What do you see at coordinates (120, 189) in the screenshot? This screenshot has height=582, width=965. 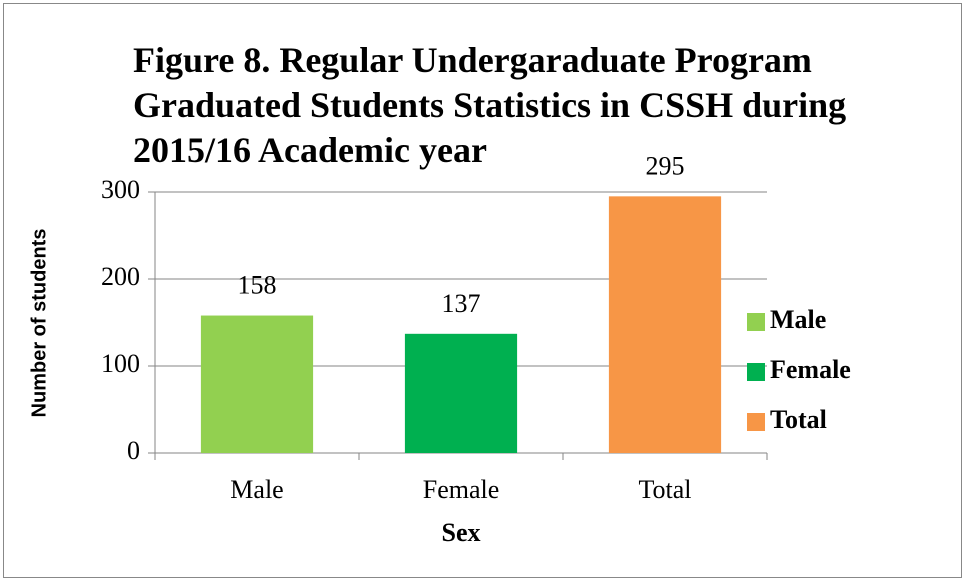 I see `y-tick-label: 300` at bounding box center [120, 189].